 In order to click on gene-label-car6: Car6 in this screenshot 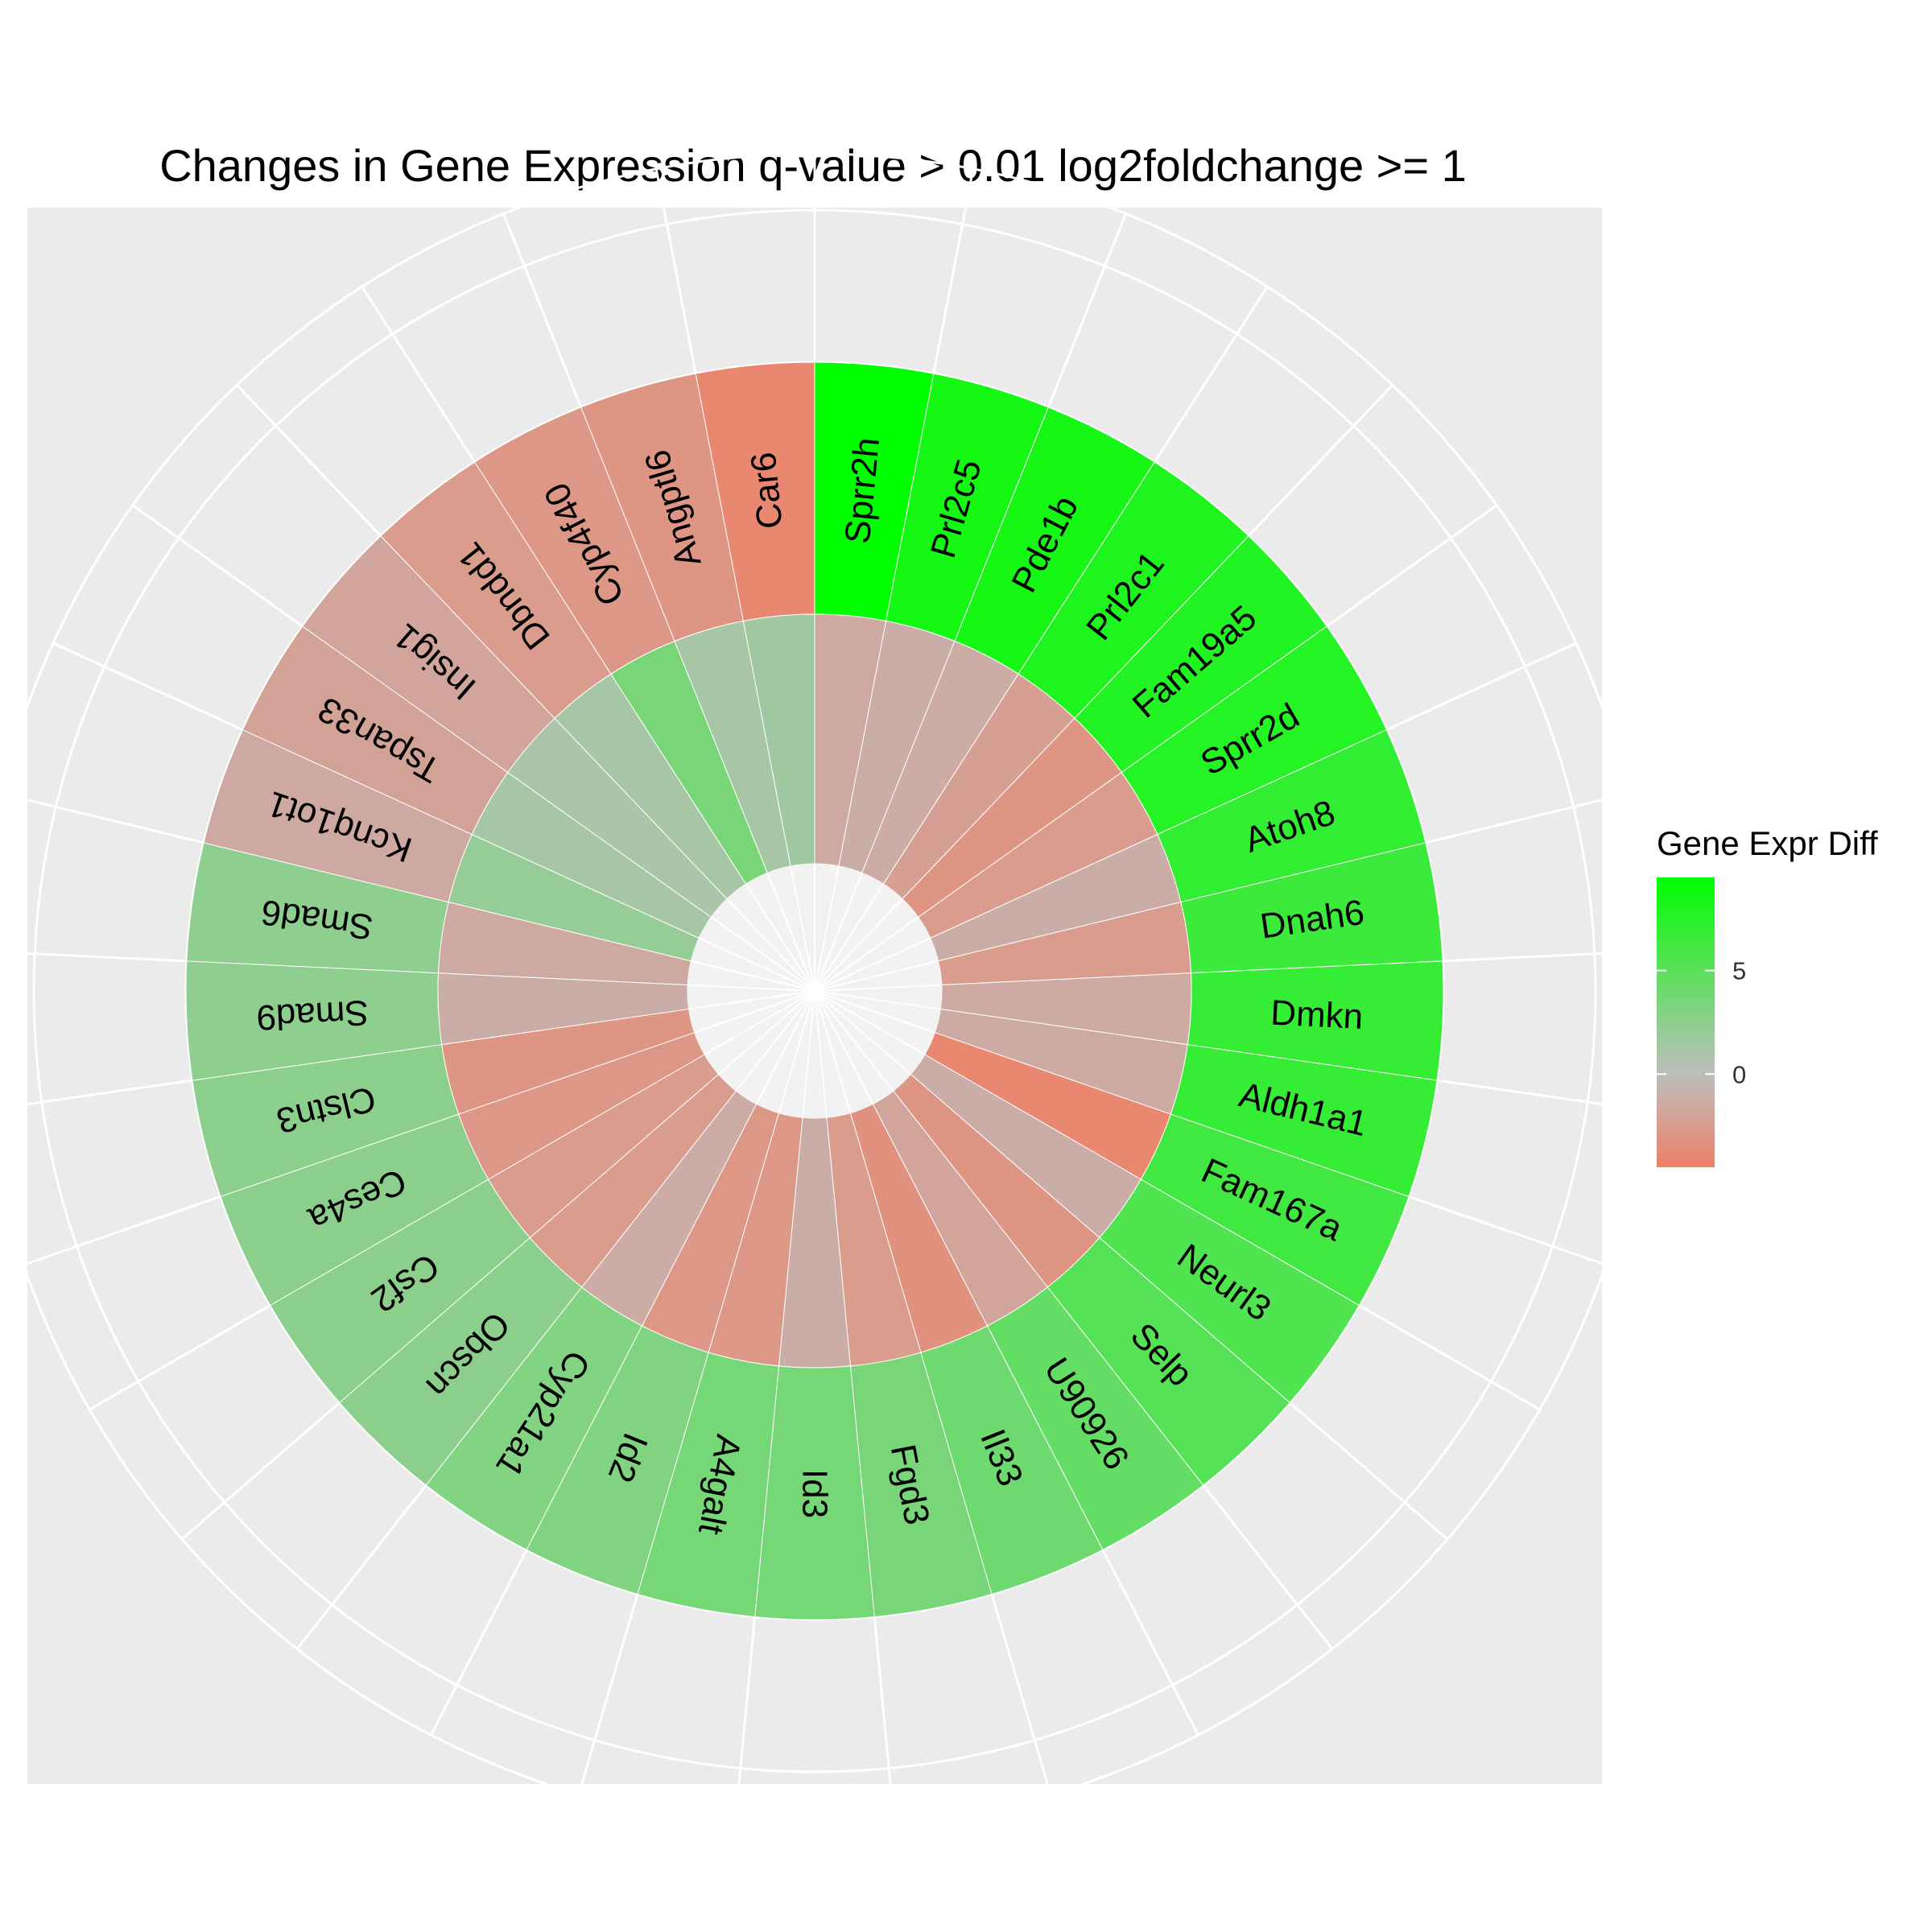, I will do `click(767, 491)`.